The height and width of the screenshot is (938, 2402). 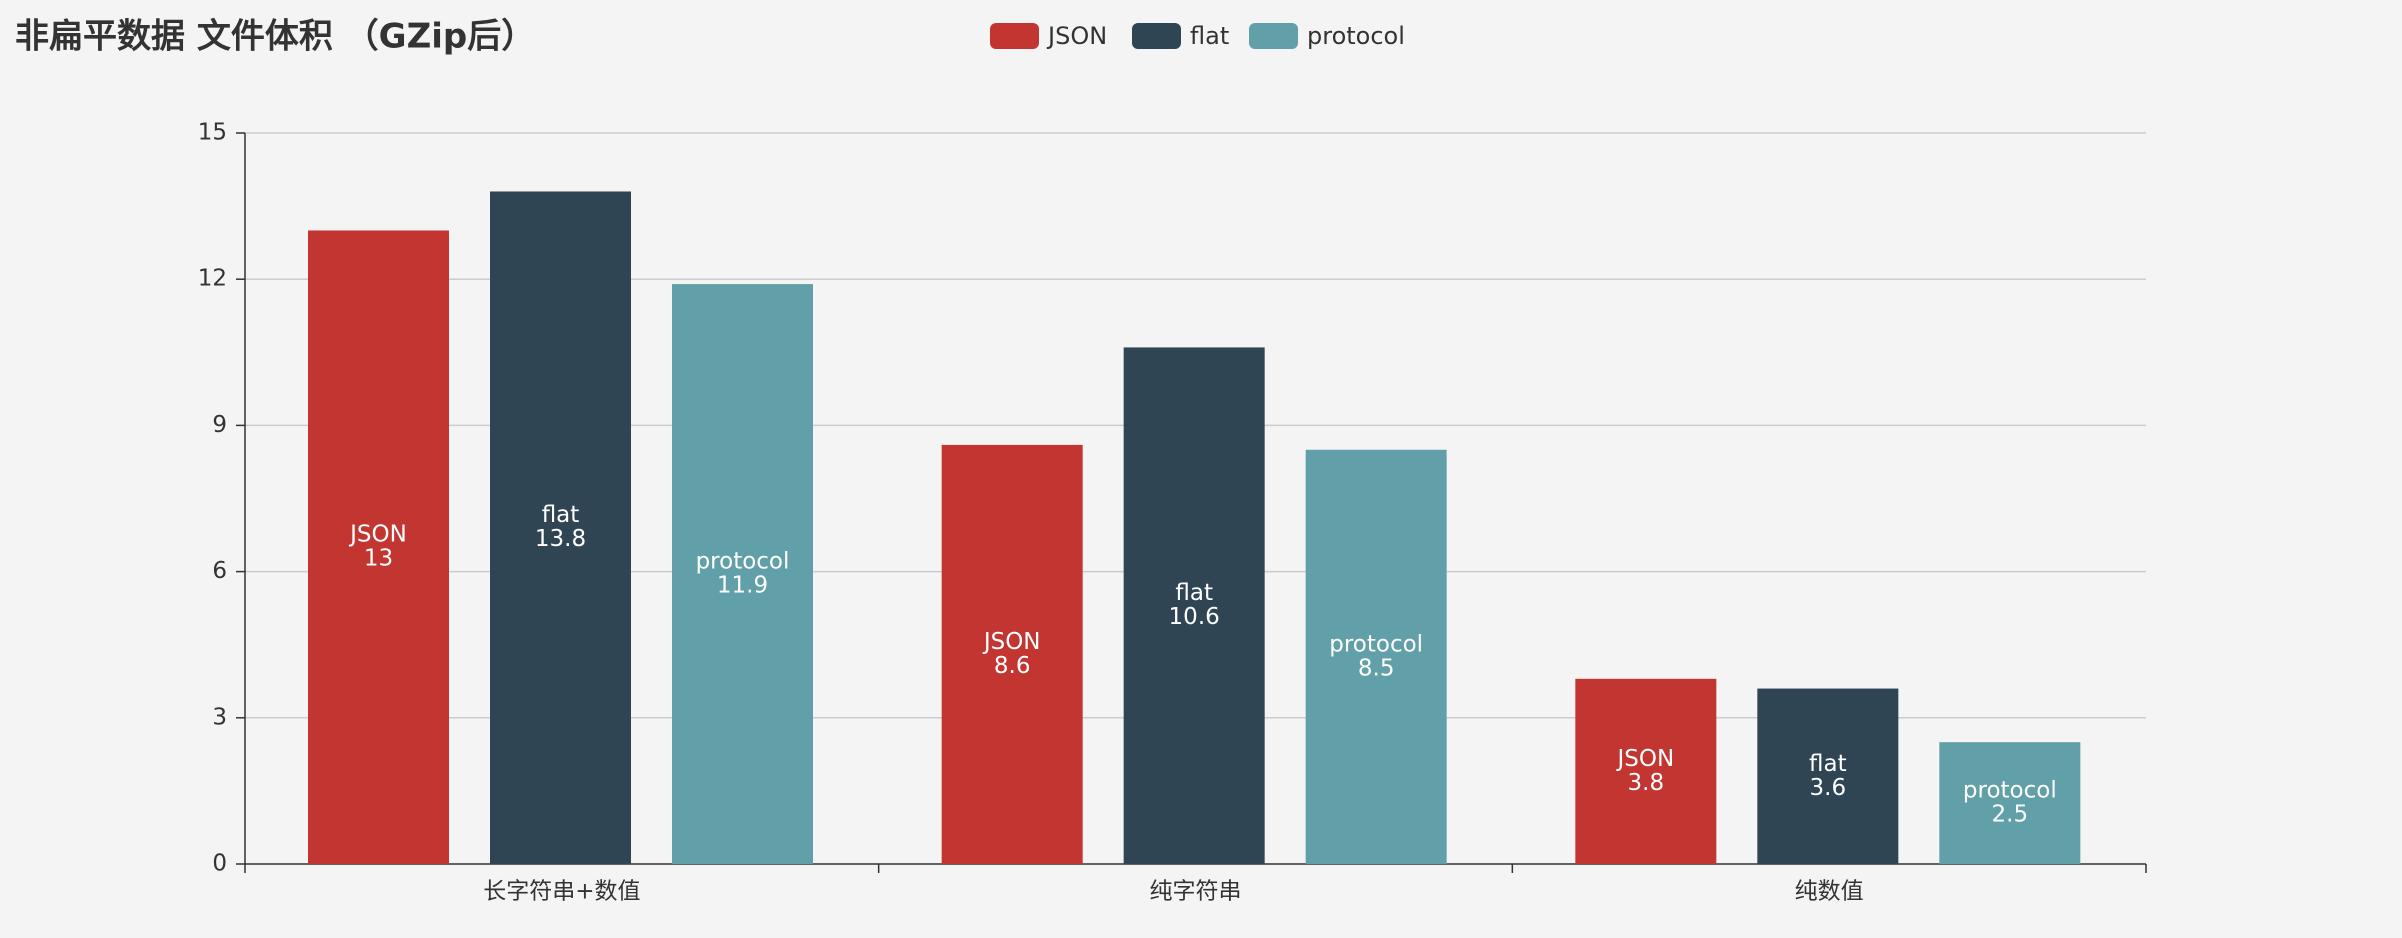 What do you see at coordinates (378, 559) in the screenshot?
I see `bar-label-value: 13` at bounding box center [378, 559].